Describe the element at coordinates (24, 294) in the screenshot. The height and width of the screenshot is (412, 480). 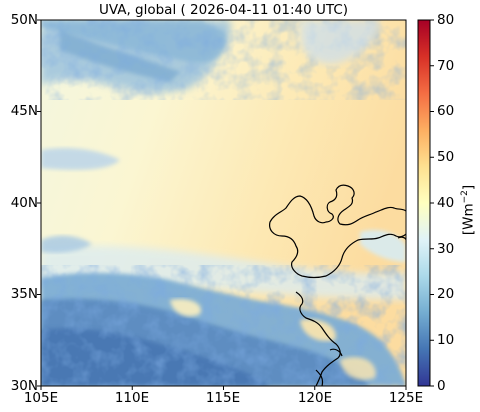
I see `lat-label-35n: 35N` at that location.